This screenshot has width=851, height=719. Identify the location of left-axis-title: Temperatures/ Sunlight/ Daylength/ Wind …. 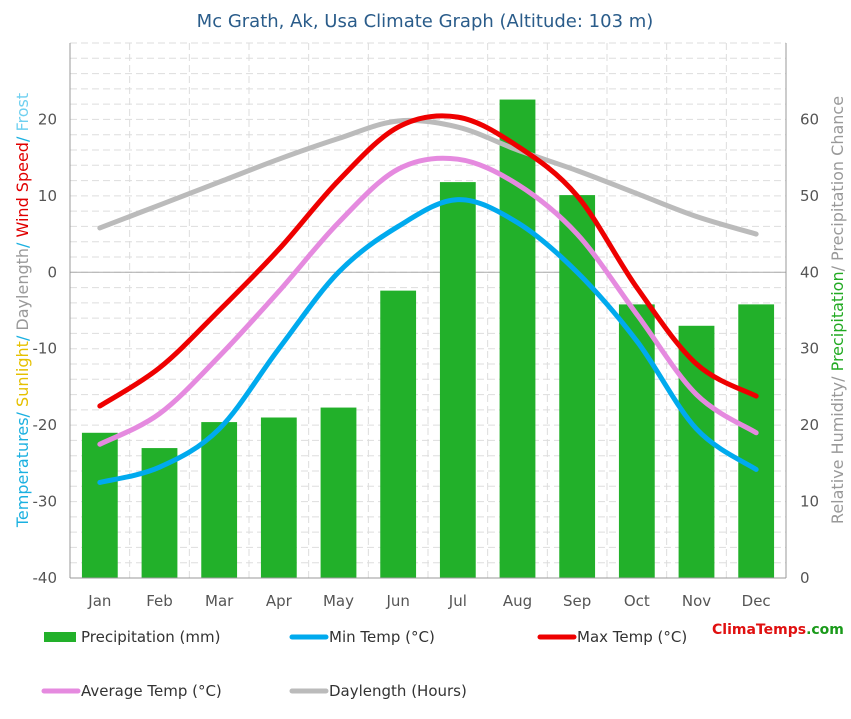
(22, 310).